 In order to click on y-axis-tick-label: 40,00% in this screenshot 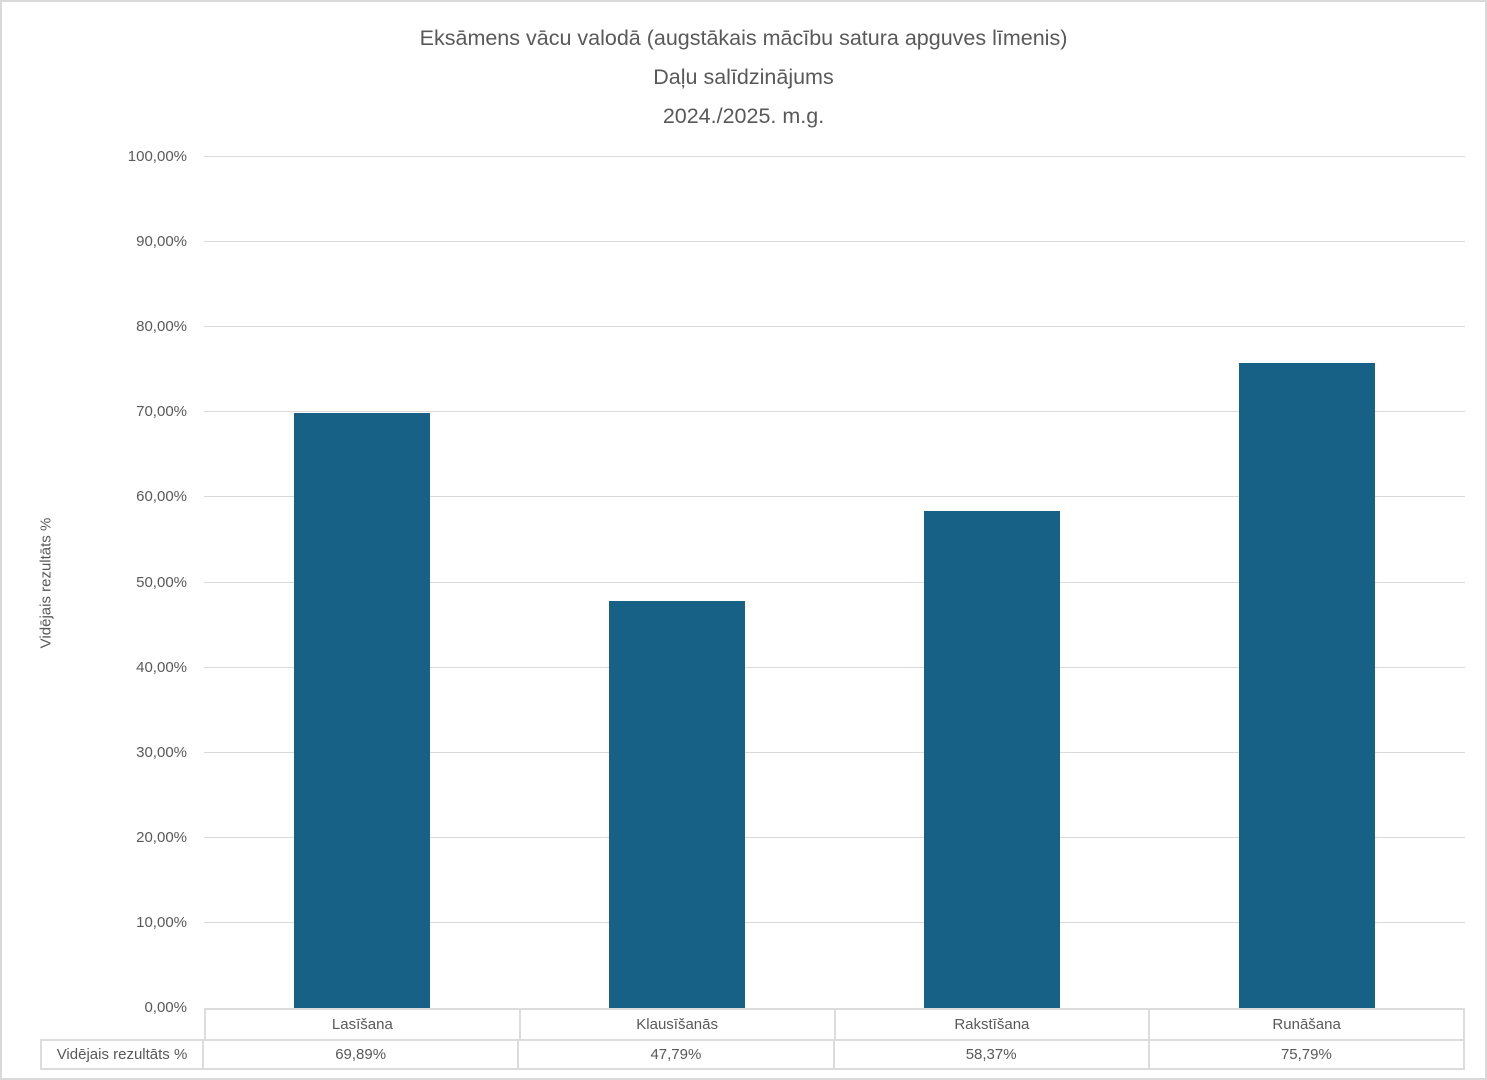, I will do `click(161, 667)`.